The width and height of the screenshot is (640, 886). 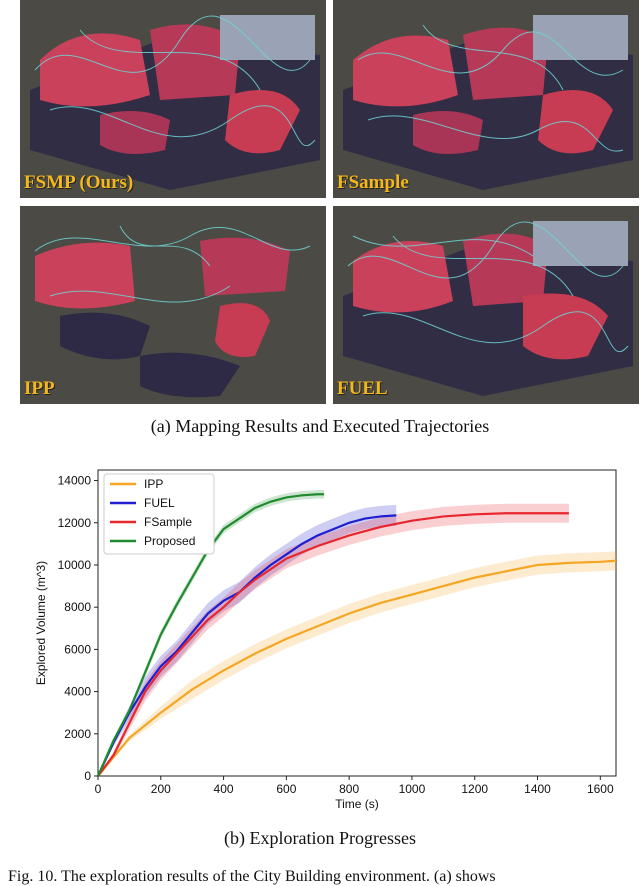 I want to click on map-render-ipp, so click(x=173, y=305).